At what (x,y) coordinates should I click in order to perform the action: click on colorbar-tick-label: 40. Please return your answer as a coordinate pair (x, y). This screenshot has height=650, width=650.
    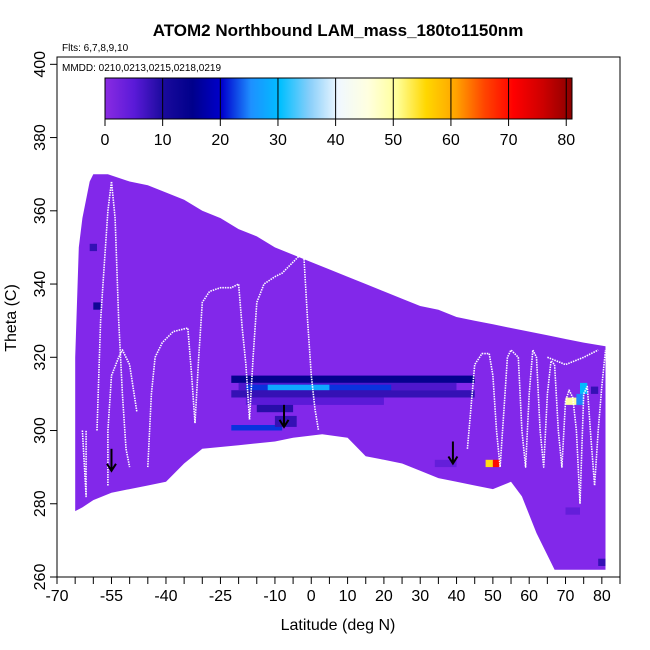
    Looking at the image, I should click on (336, 140).